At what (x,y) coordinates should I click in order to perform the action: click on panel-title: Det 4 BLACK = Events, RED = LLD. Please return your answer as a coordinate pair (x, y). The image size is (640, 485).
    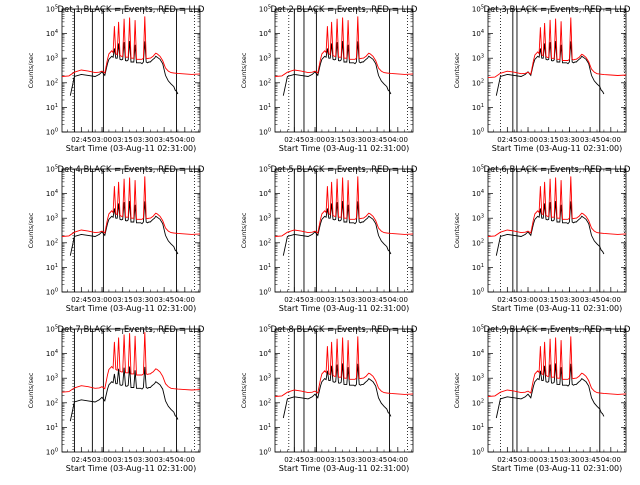
    Looking at the image, I should click on (131, 170).